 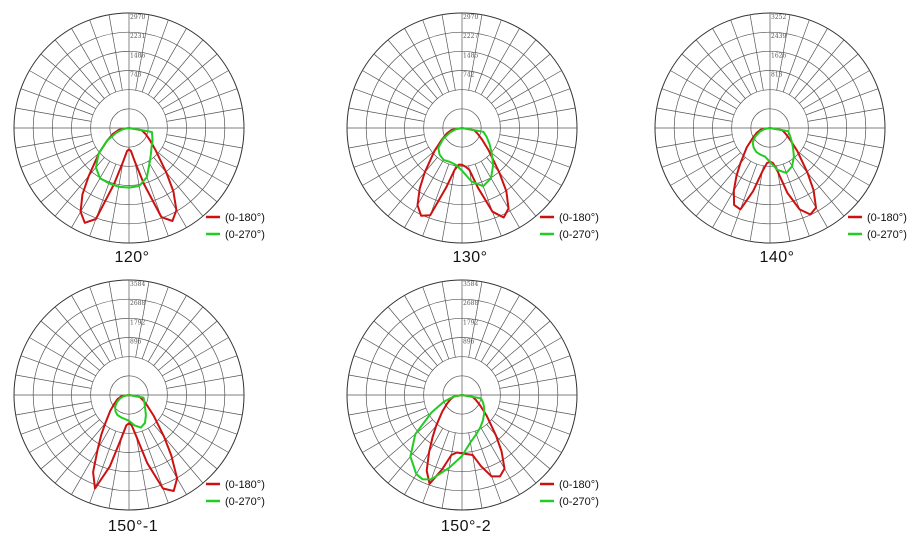 What do you see at coordinates (472, 139) in the screenshot?
I see `polar-chart-2: 2970 2227 1485 742 (0-180°) (0-270°) 130°` at bounding box center [472, 139].